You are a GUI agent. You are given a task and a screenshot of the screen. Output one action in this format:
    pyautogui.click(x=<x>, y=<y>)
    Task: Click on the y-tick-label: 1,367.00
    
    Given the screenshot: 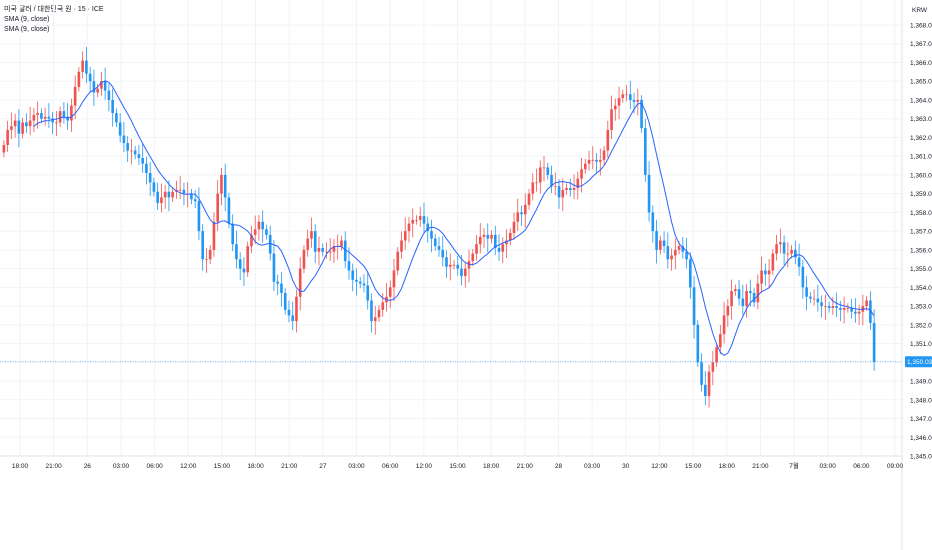 What is the action you would take?
    pyautogui.click(x=921, y=44)
    